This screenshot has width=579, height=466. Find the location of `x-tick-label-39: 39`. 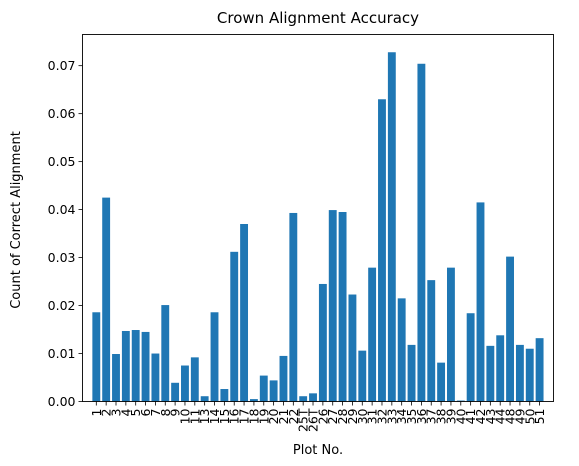

x-tick-label-39: 39 is located at coordinates (450, 416).